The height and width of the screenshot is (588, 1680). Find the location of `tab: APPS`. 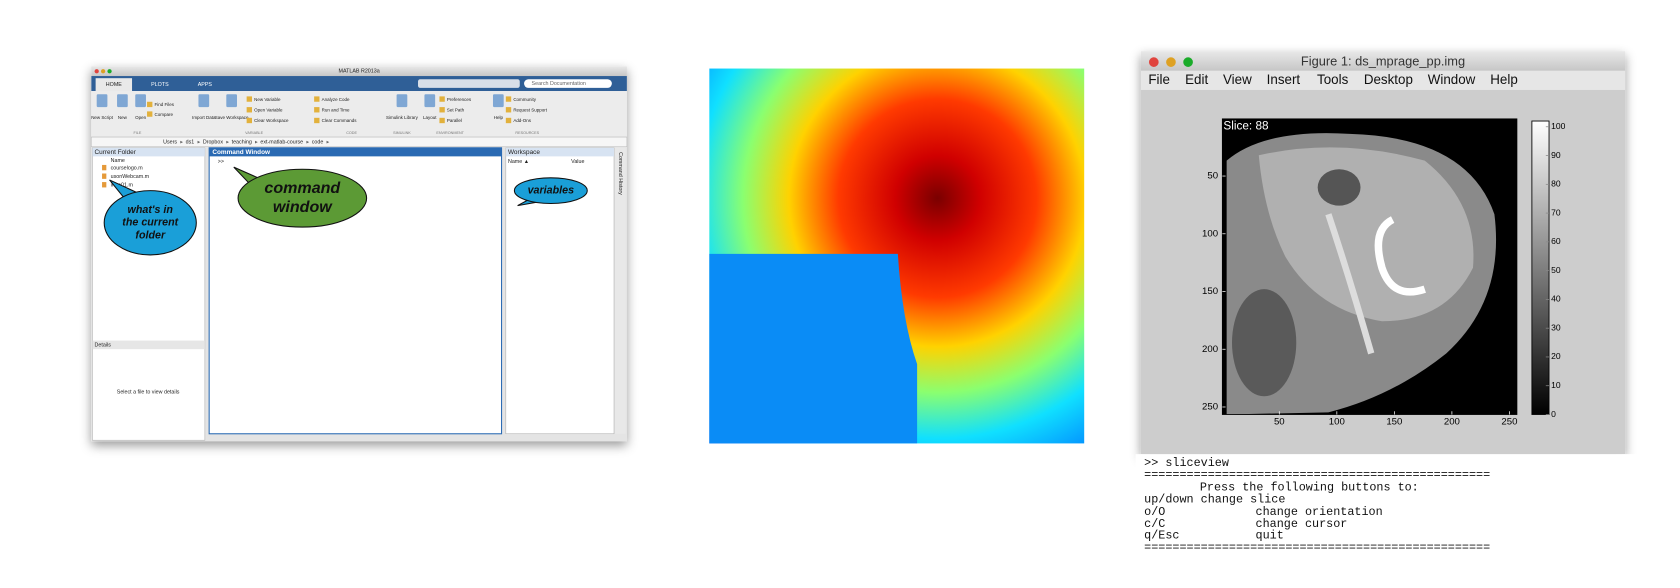

tab: APPS is located at coordinates (205, 85).